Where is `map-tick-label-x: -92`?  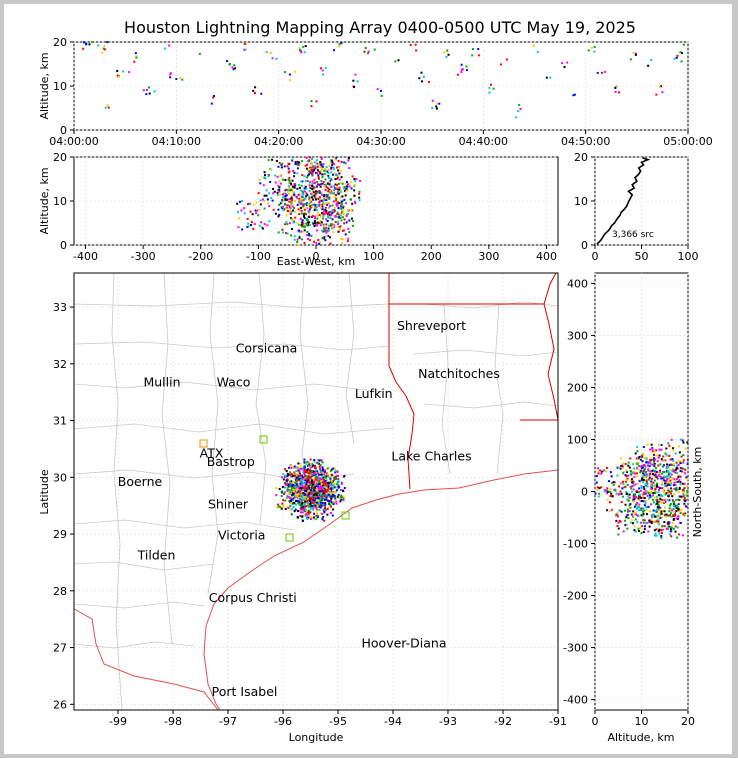
map-tick-label-x: -92 is located at coordinates (503, 721).